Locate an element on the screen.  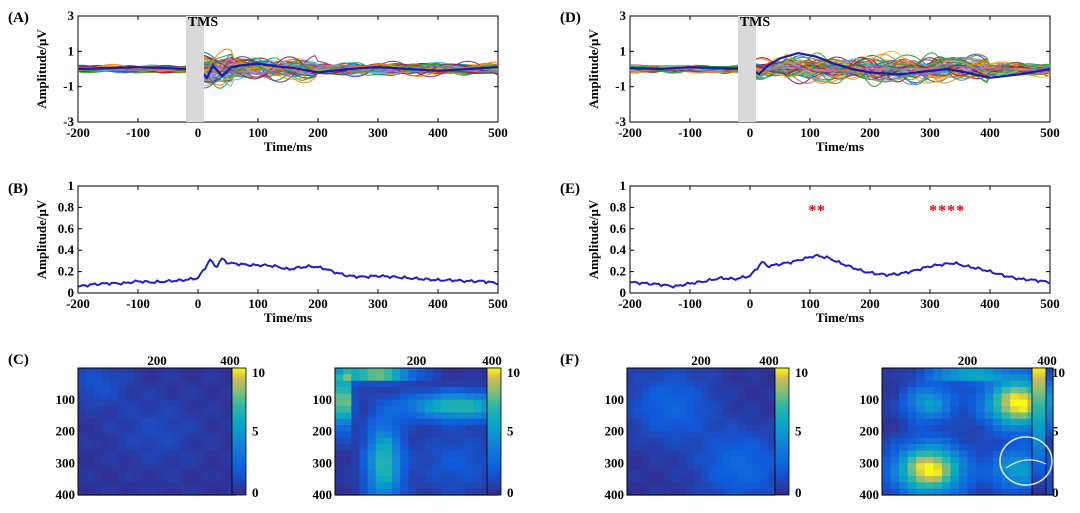
x-tick-label: -200 is located at coordinates (630, 303).